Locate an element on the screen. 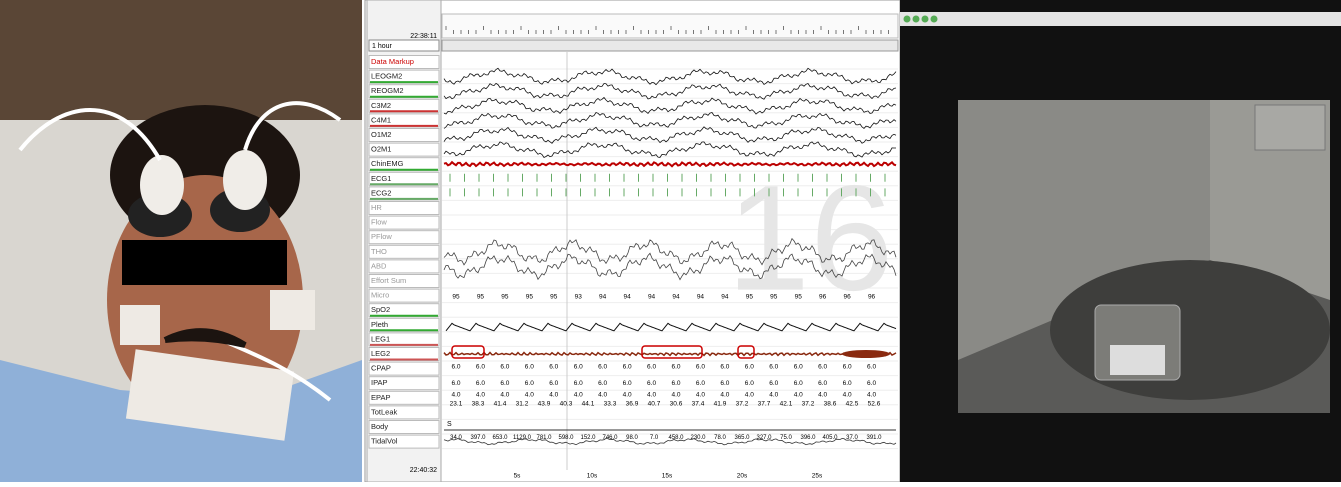  channel-label: TidalVol is located at coordinates (384, 441).